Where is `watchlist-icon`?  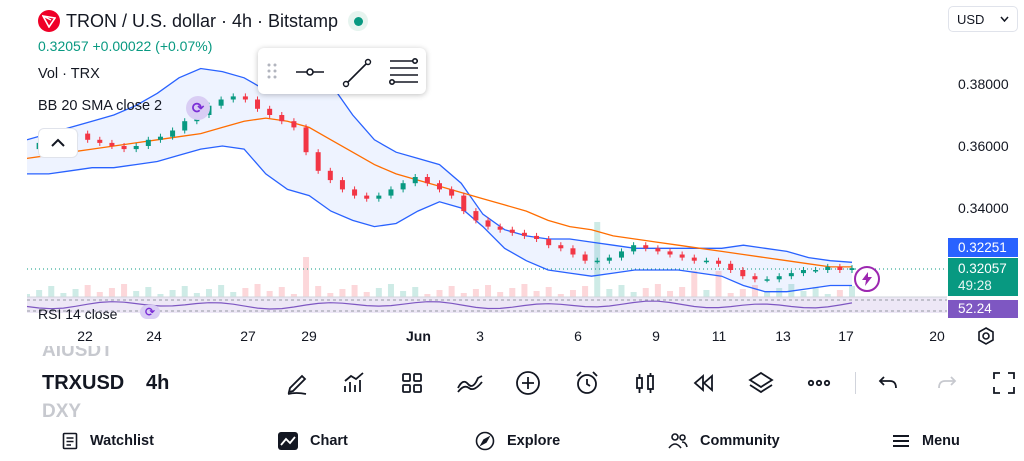 watchlist-icon is located at coordinates (70, 440).